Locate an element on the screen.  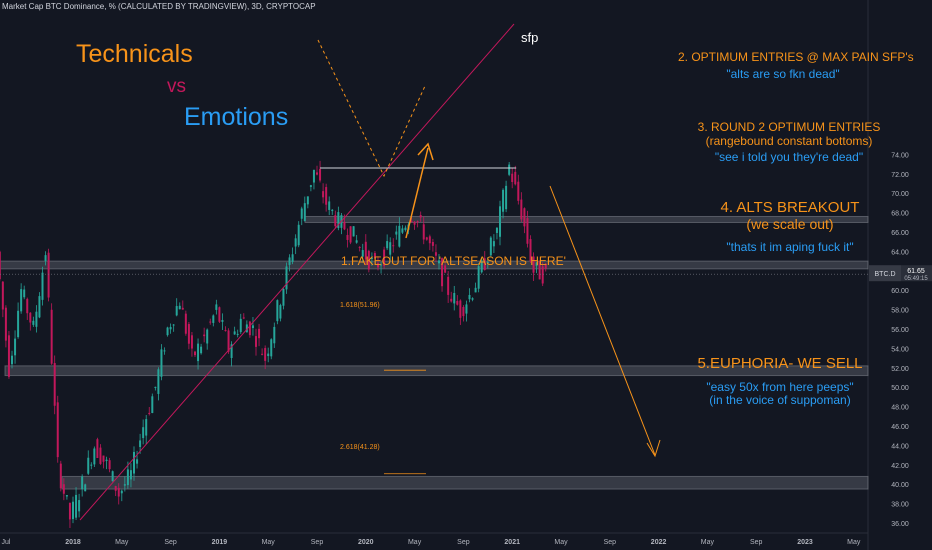
abc-dashed-pattern is located at coordinates (371, 108).